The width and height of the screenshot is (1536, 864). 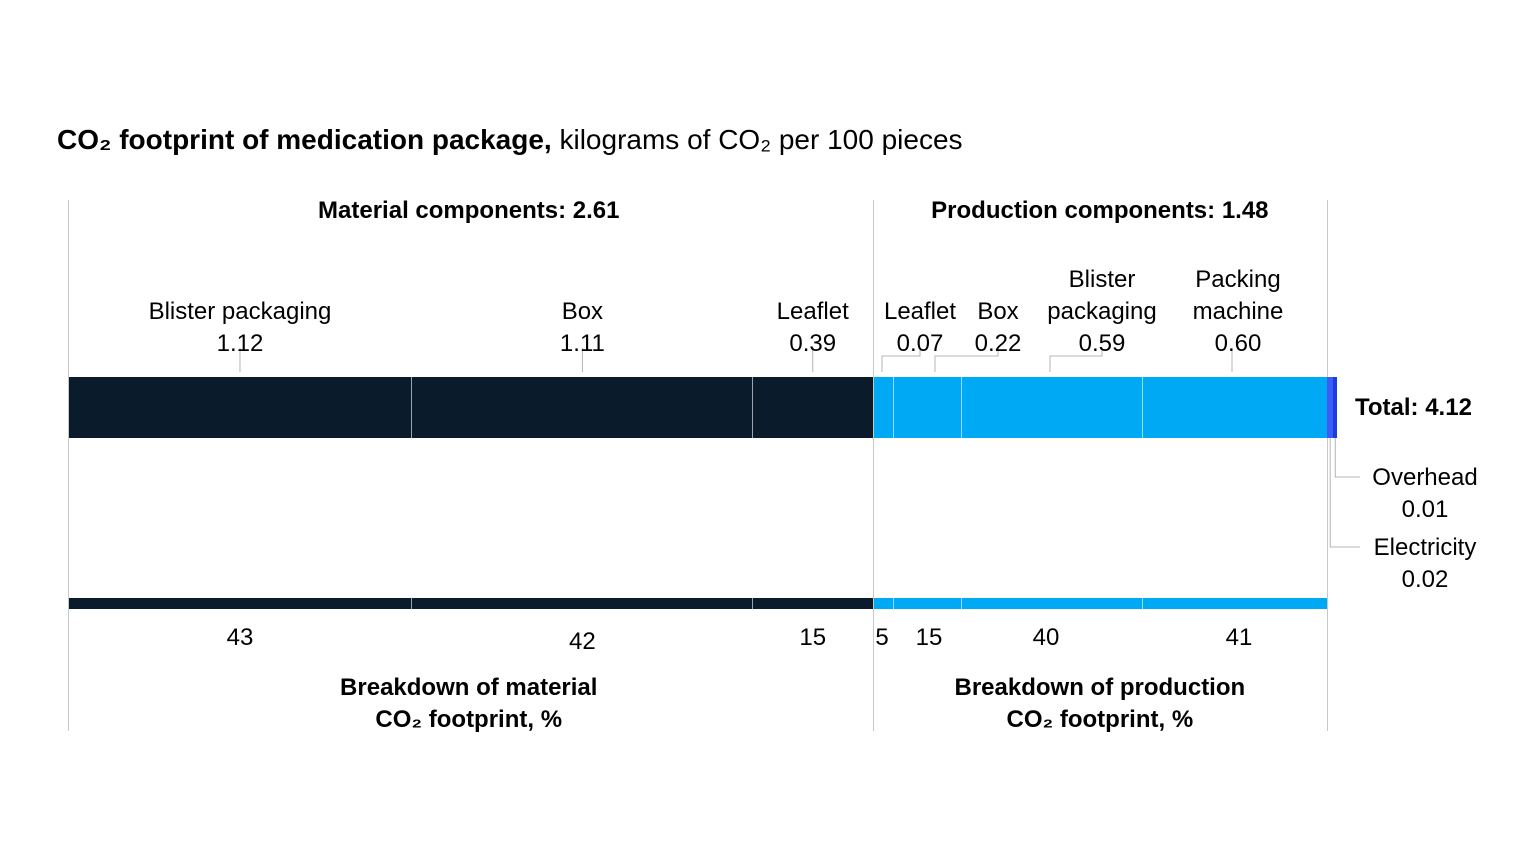 I want to click on segment-label-line: Overhead, so click(x=1425, y=477).